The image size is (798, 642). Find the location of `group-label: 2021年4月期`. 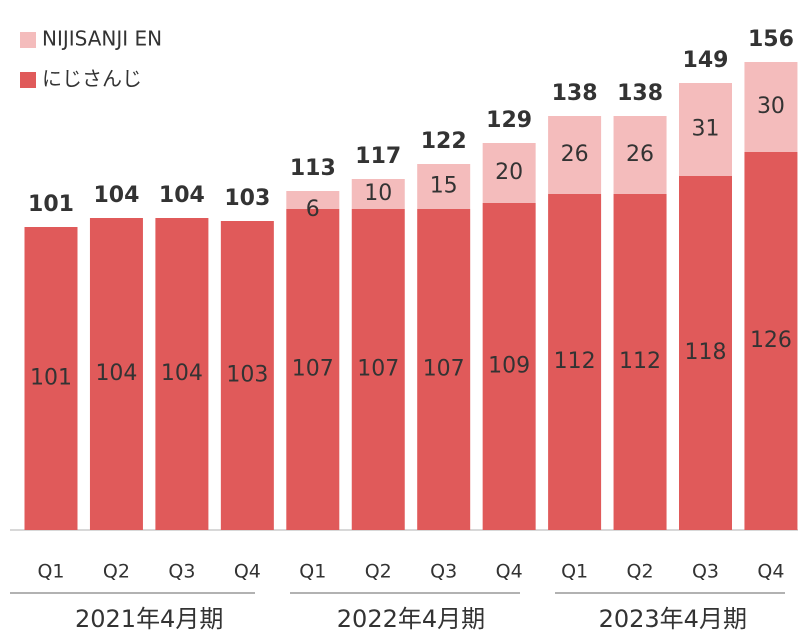

group-label: 2021年4月期 is located at coordinates (149, 619).